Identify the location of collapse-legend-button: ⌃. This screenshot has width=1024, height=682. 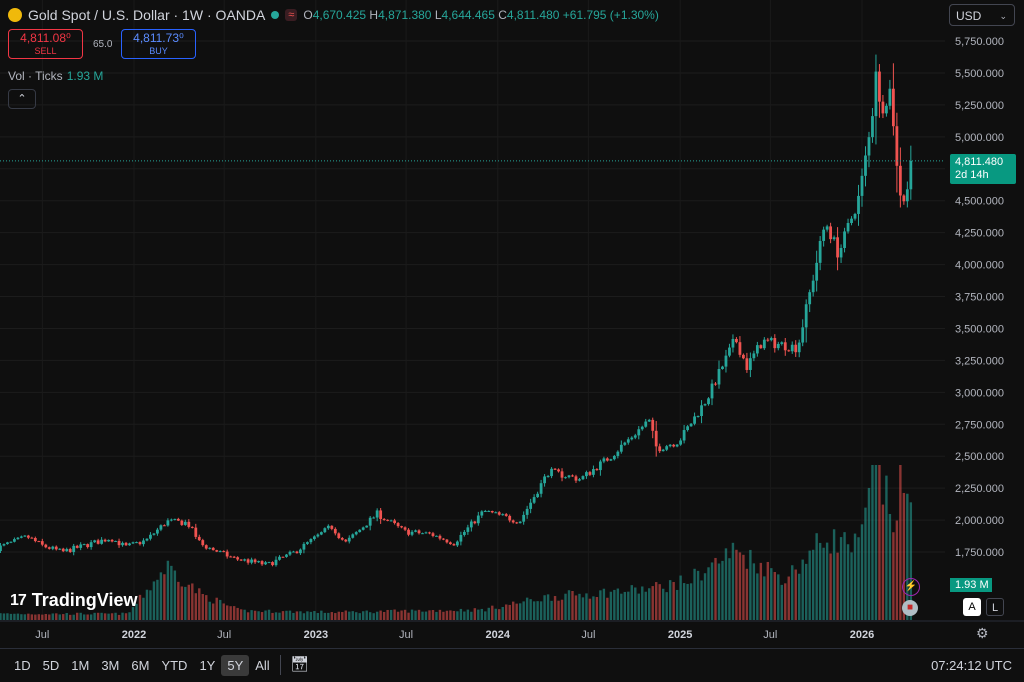
(22, 99).